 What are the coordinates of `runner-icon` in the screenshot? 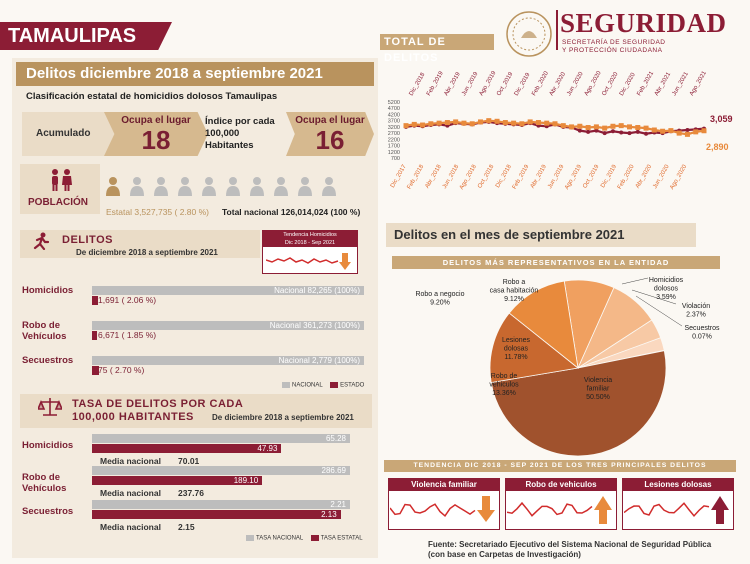 It's located at (41, 243).